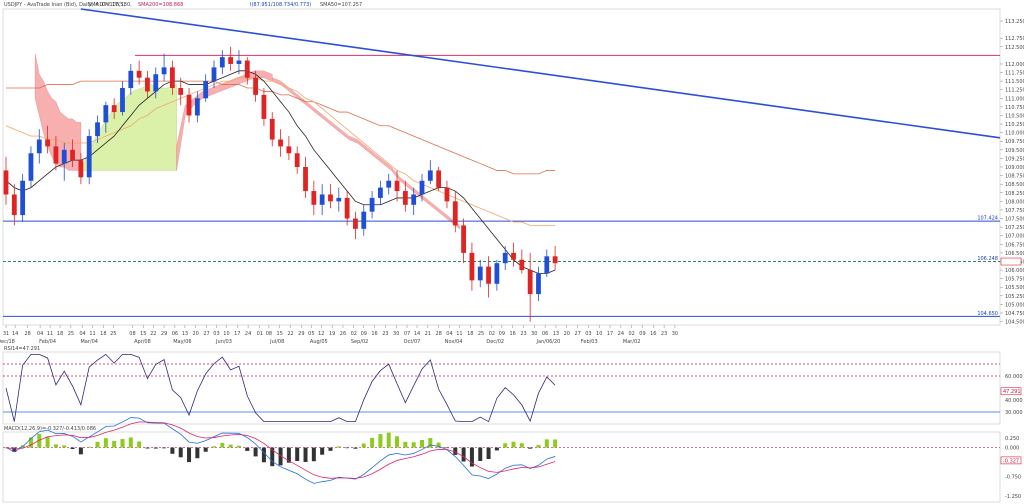 This screenshot has width=1024, height=504. I want to click on y-tick-label: 111.000, so click(1014, 99).